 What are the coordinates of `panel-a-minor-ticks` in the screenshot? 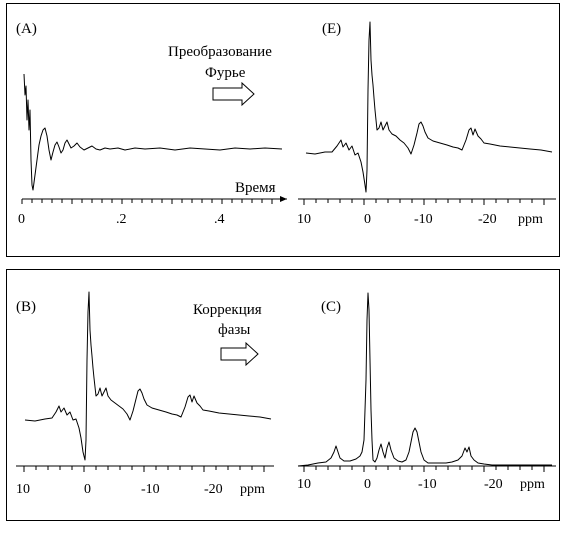 It's located at (147, 201).